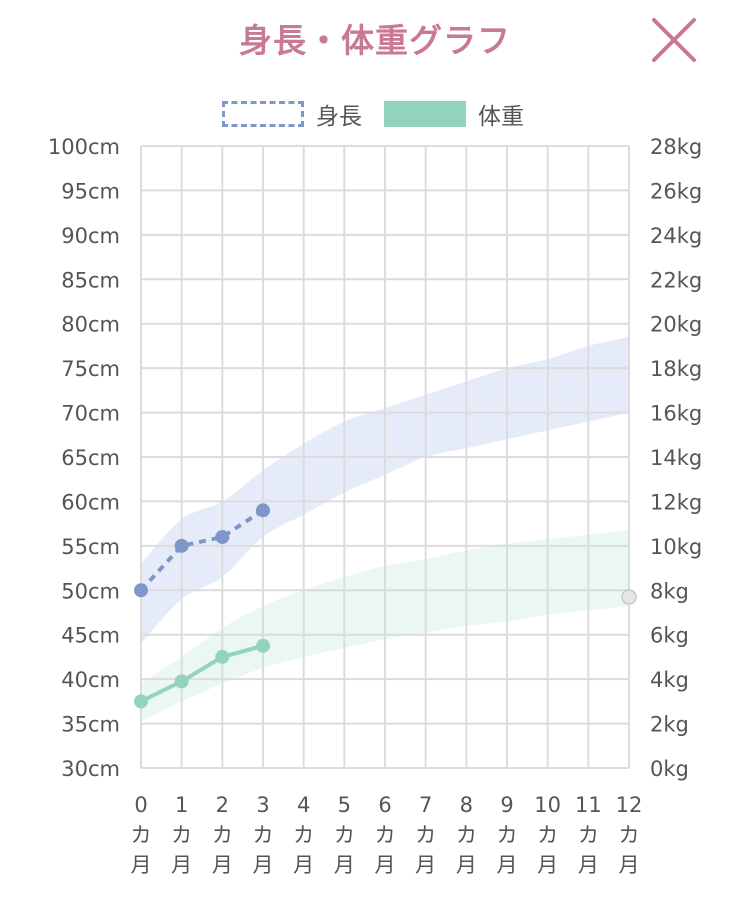  Describe the element at coordinates (629, 805) in the screenshot. I see `x-tick-label: 12` at that location.